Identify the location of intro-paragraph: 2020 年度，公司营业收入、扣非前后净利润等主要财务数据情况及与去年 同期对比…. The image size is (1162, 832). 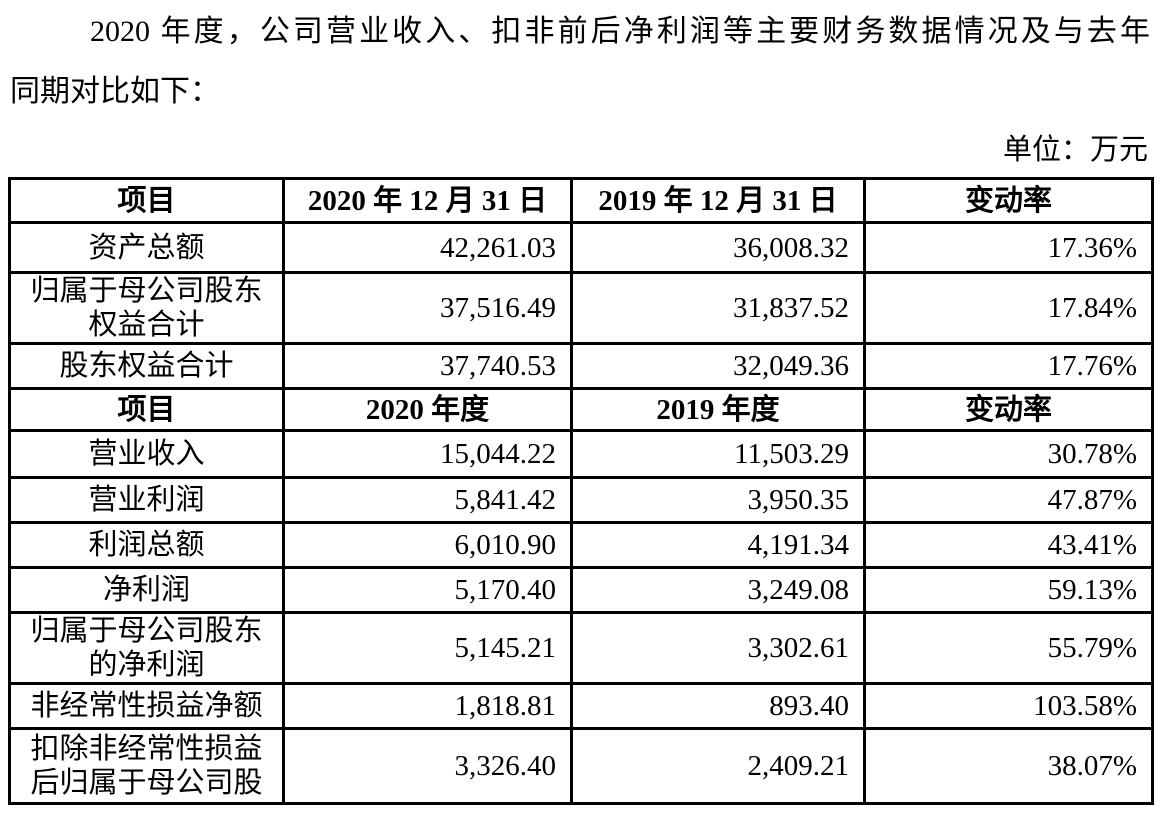
(581, 61).